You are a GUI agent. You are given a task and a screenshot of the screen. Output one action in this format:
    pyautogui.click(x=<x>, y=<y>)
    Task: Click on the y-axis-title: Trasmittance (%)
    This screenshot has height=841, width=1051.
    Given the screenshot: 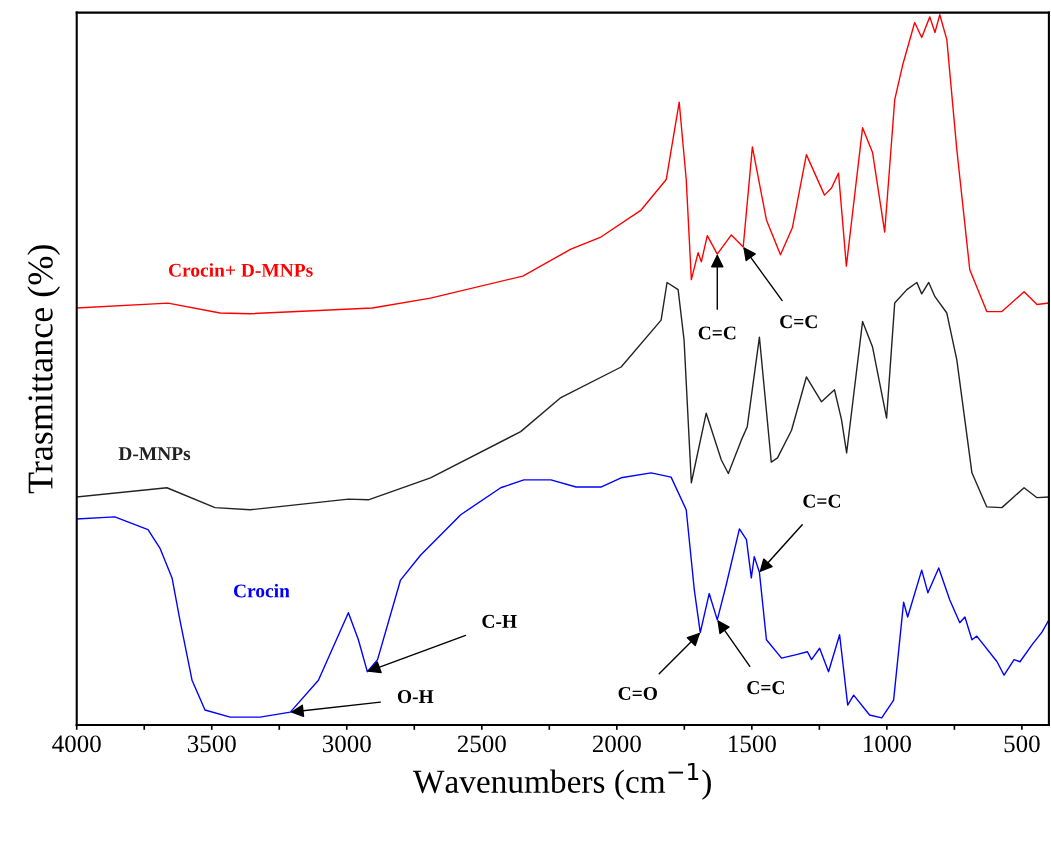 What is the action you would take?
    pyautogui.click(x=44, y=369)
    